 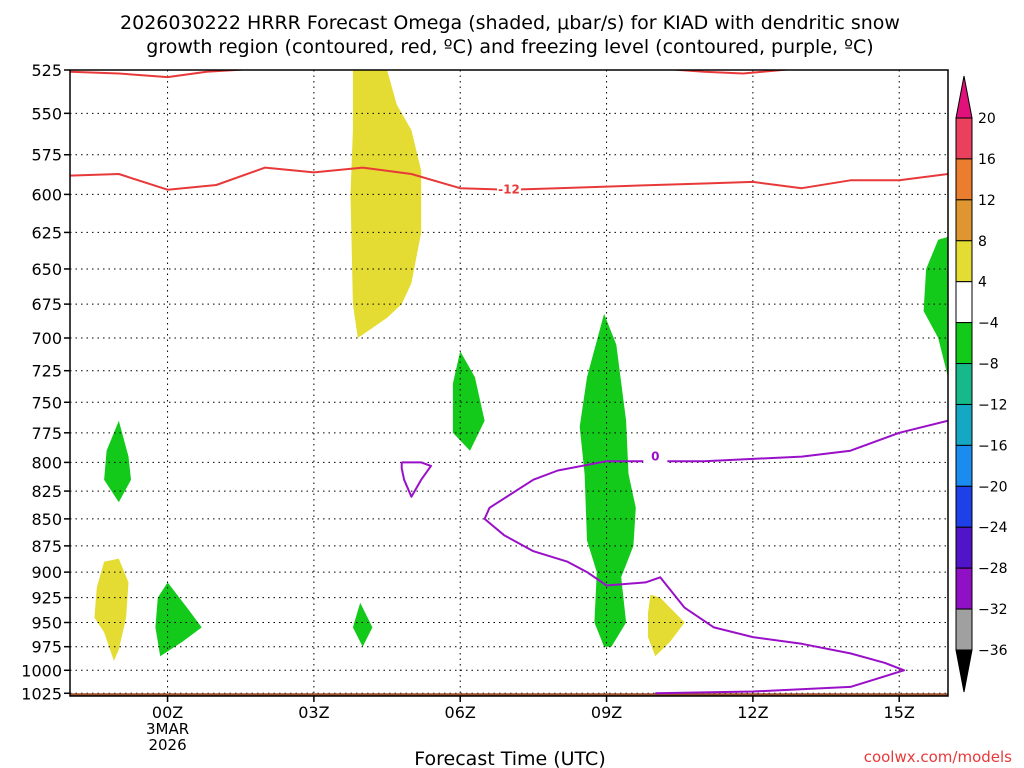 What do you see at coordinates (46, 371) in the screenshot?
I see `y-tick-label-725: 725` at bounding box center [46, 371].